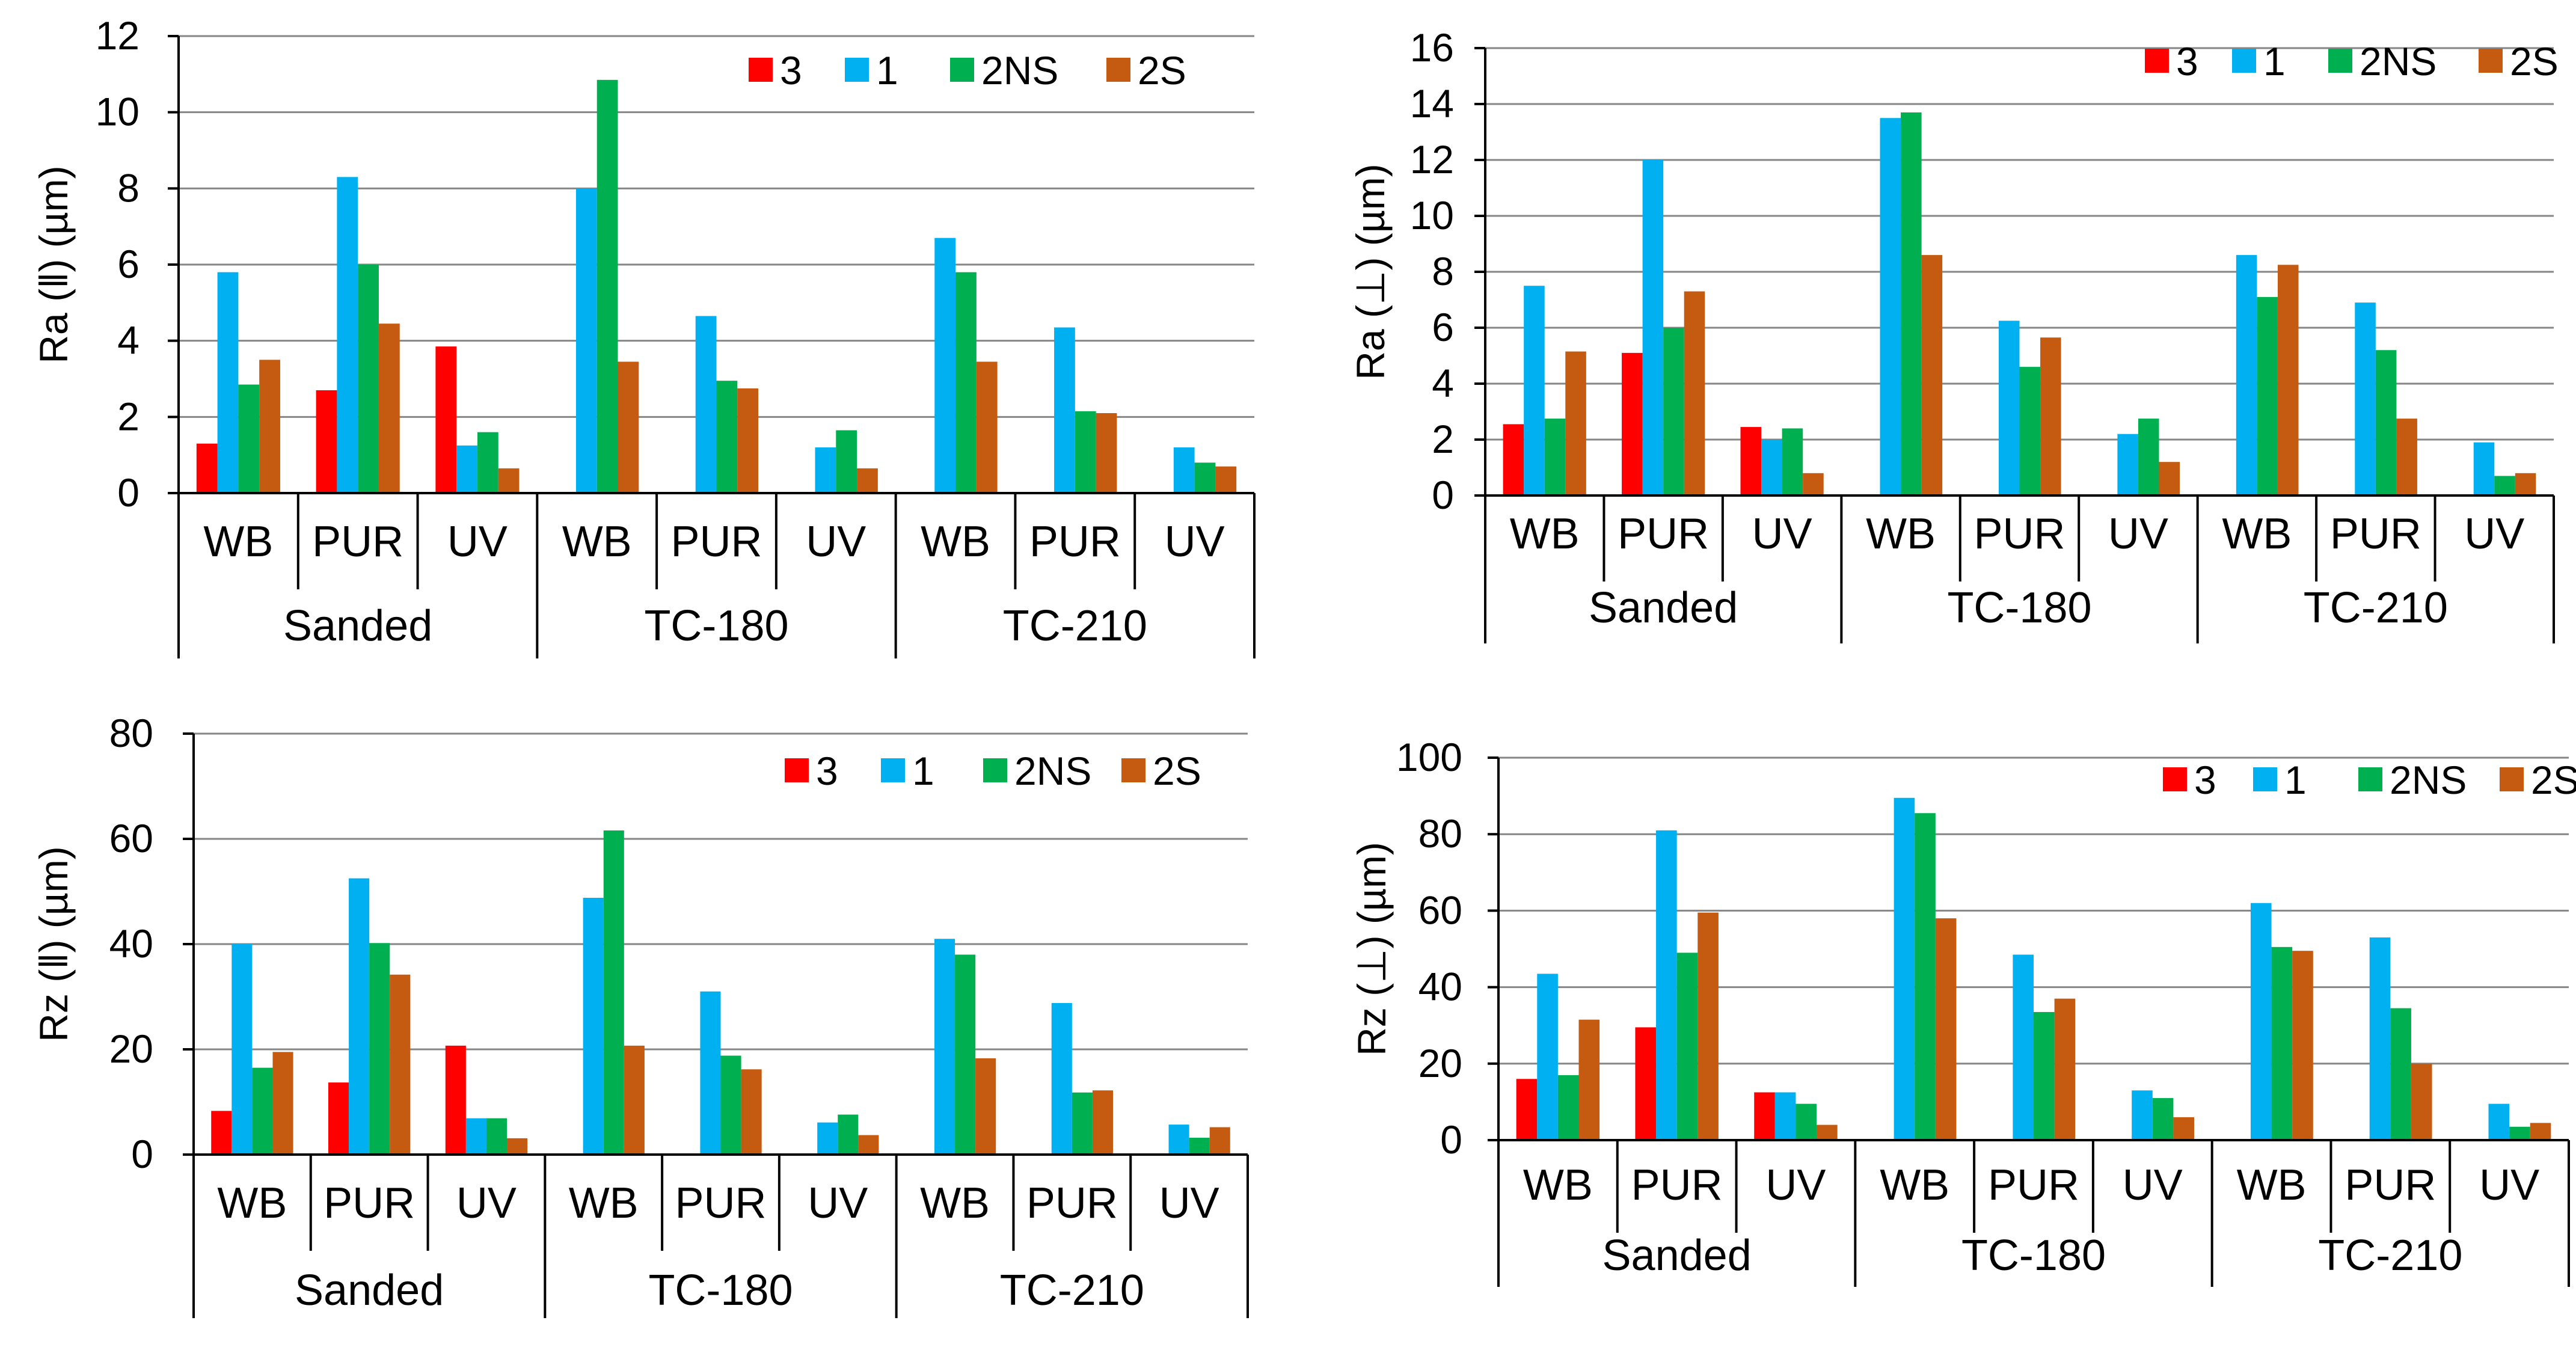  What do you see at coordinates (1527, 1110) in the screenshot?
I see `bar-series-3-wb` at bounding box center [1527, 1110].